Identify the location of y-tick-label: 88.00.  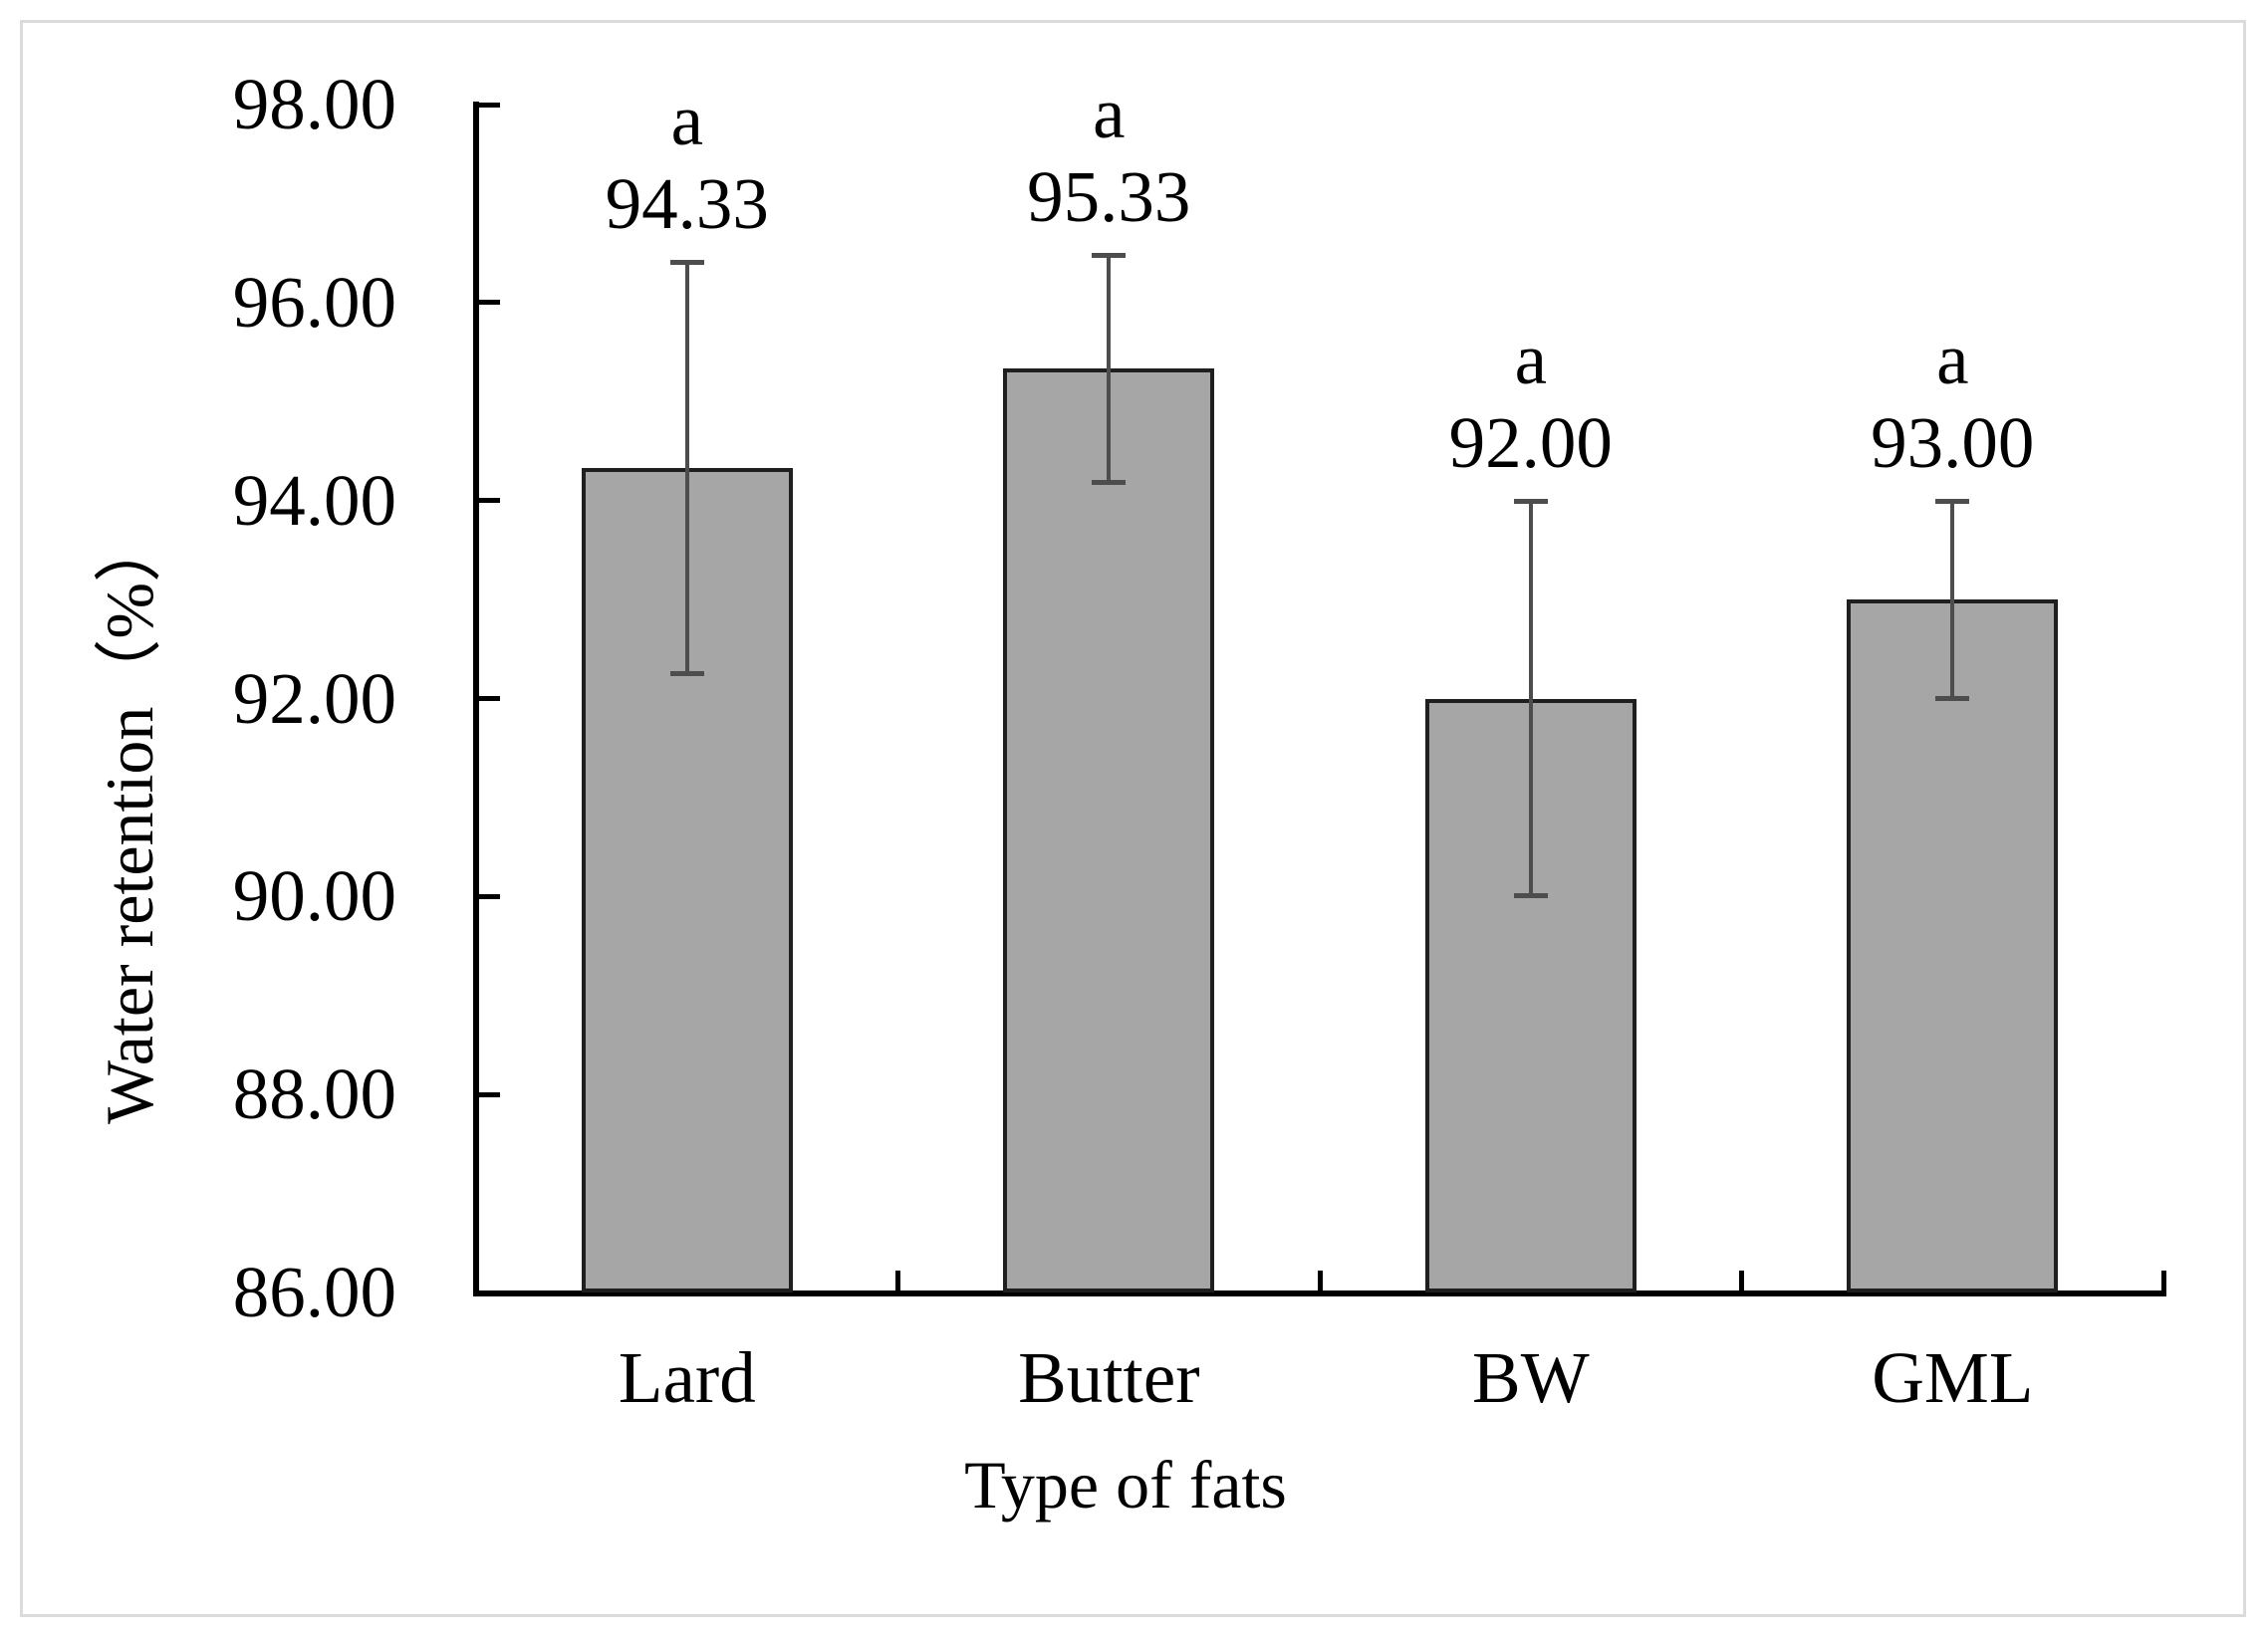
(314, 1094).